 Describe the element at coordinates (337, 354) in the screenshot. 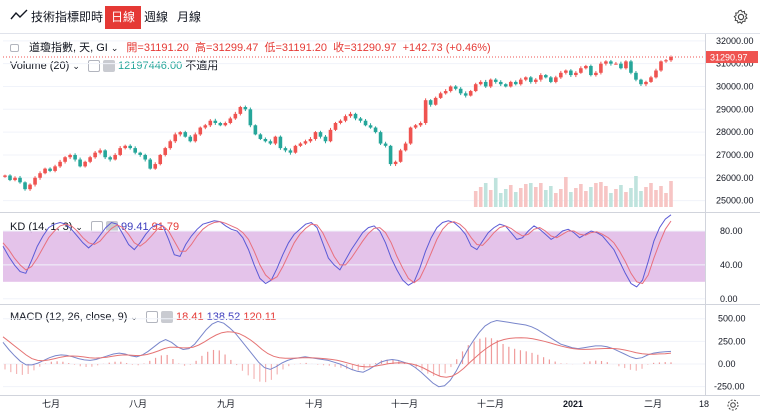

I see `macd-line` at that location.